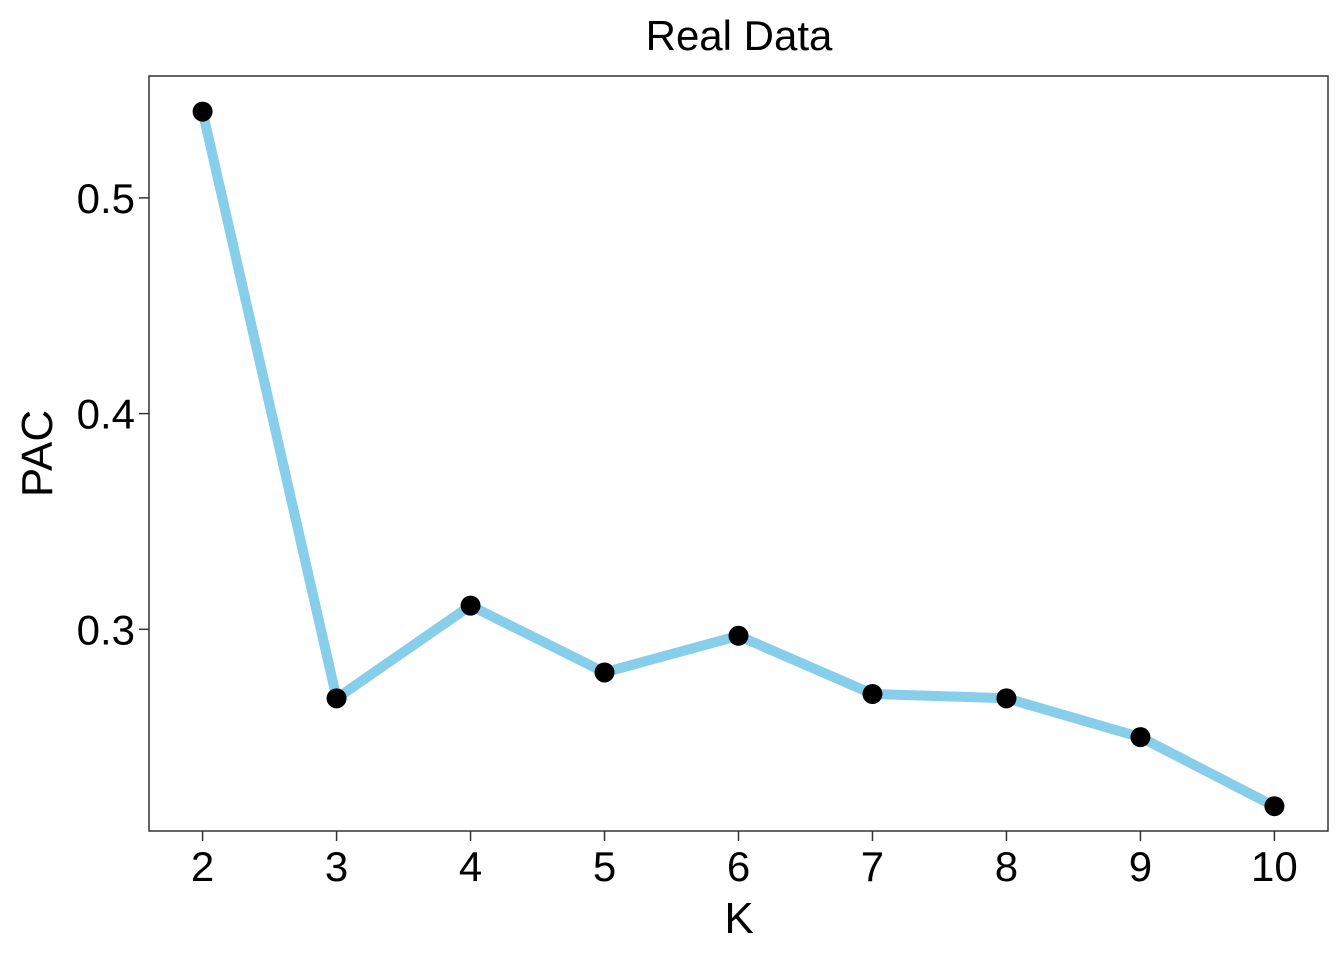 This screenshot has width=1344, height=960. I want to click on x-tick-label: 7, so click(872, 866).